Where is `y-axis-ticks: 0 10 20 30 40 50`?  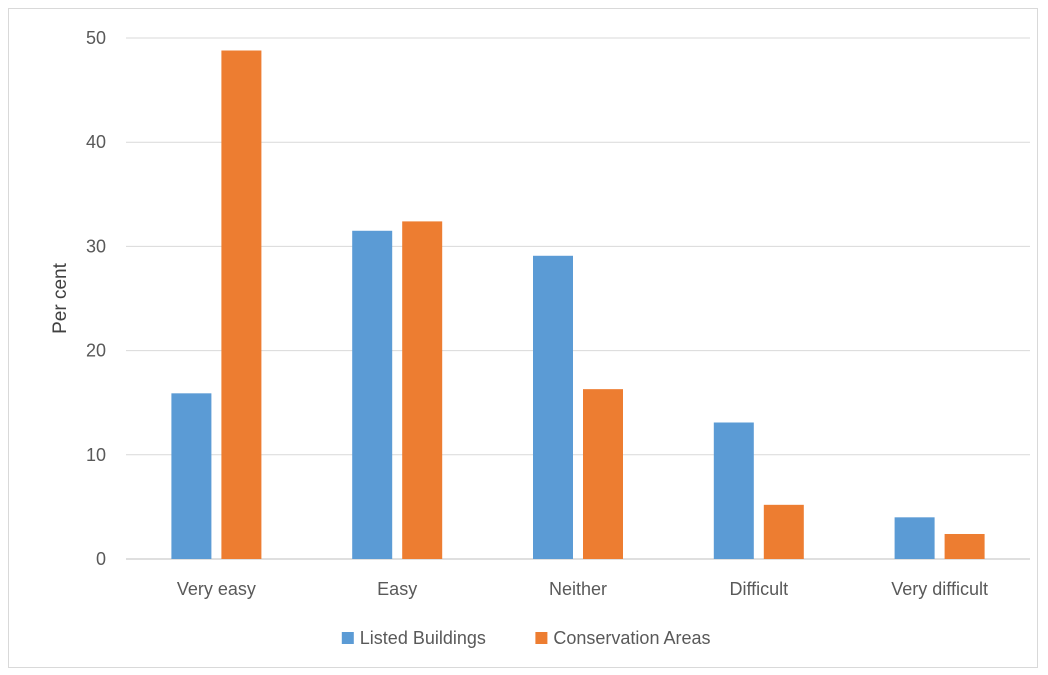 y-axis-ticks: 0 10 20 30 40 50 is located at coordinates (96, 298).